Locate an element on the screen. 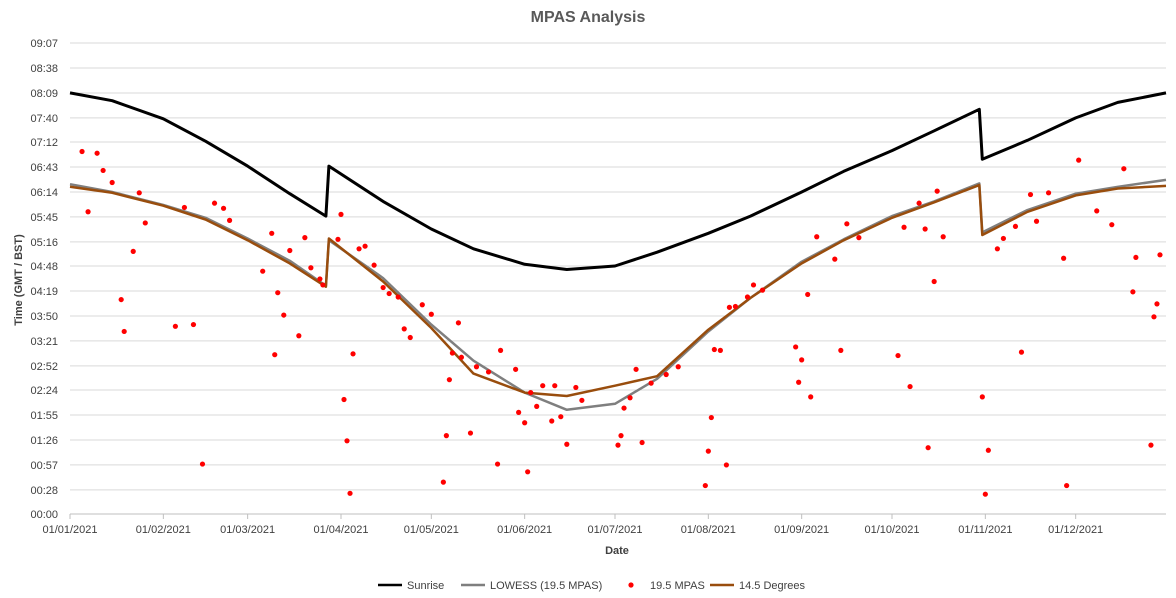 The image size is (1176, 598). y-tick-label: 06:14 is located at coordinates (44, 193).